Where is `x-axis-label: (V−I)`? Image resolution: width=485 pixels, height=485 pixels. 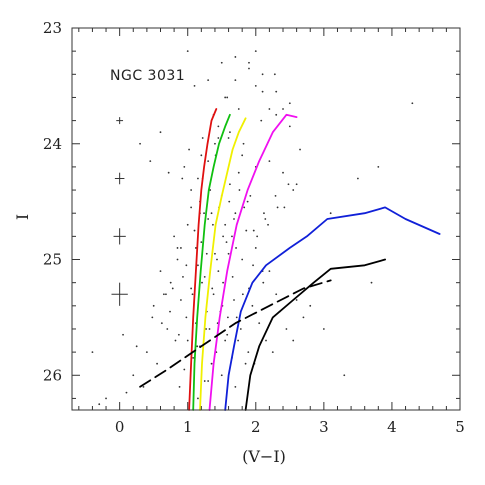
x-axis-label: (V−I) is located at coordinates (264, 456).